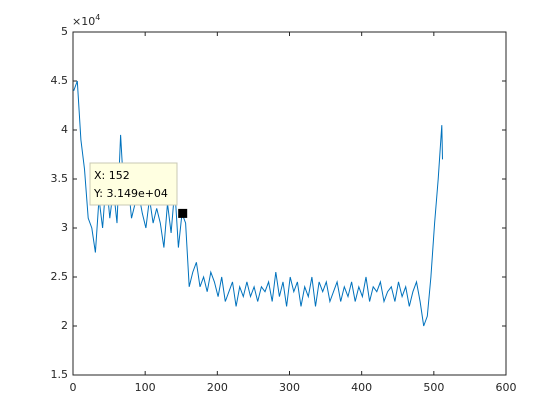  I want to click on y-tick-label: 2, so click(64, 325).